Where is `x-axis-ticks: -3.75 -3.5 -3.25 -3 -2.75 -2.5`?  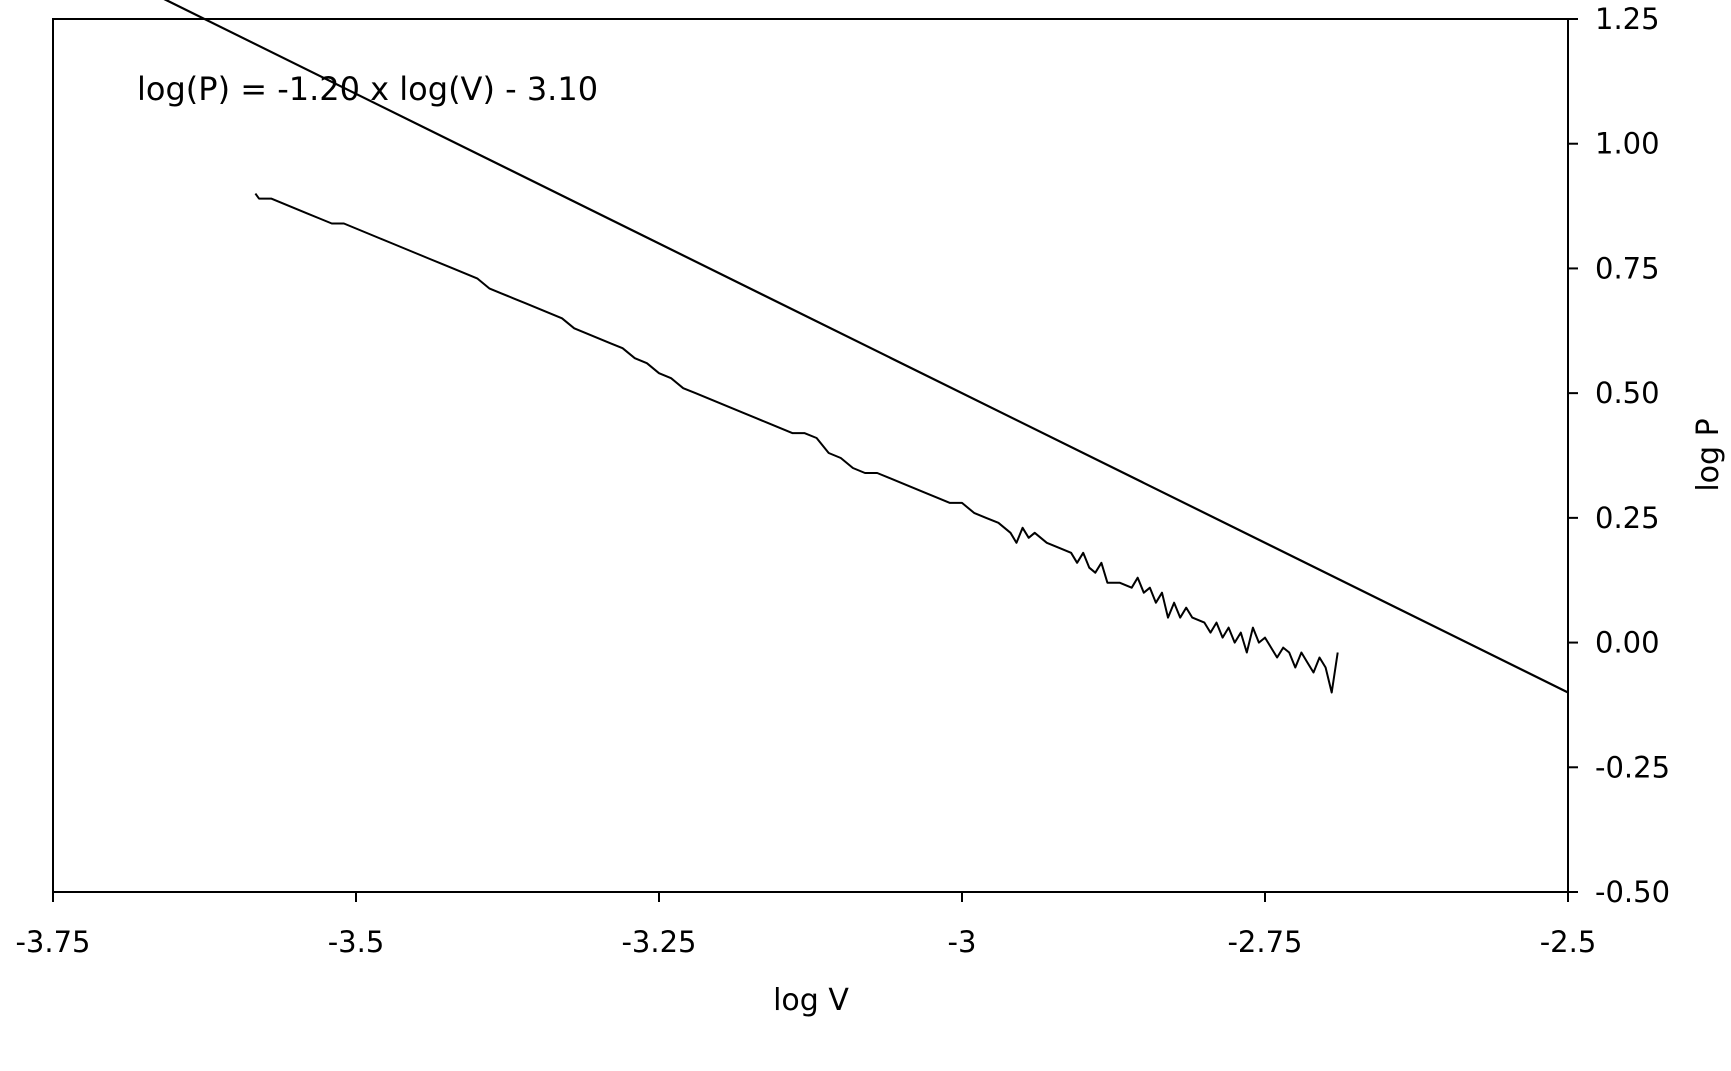 x-axis-ticks: -3.75 -3.5 -3.25 -3 -2.75 -2.5 is located at coordinates (805, 925).